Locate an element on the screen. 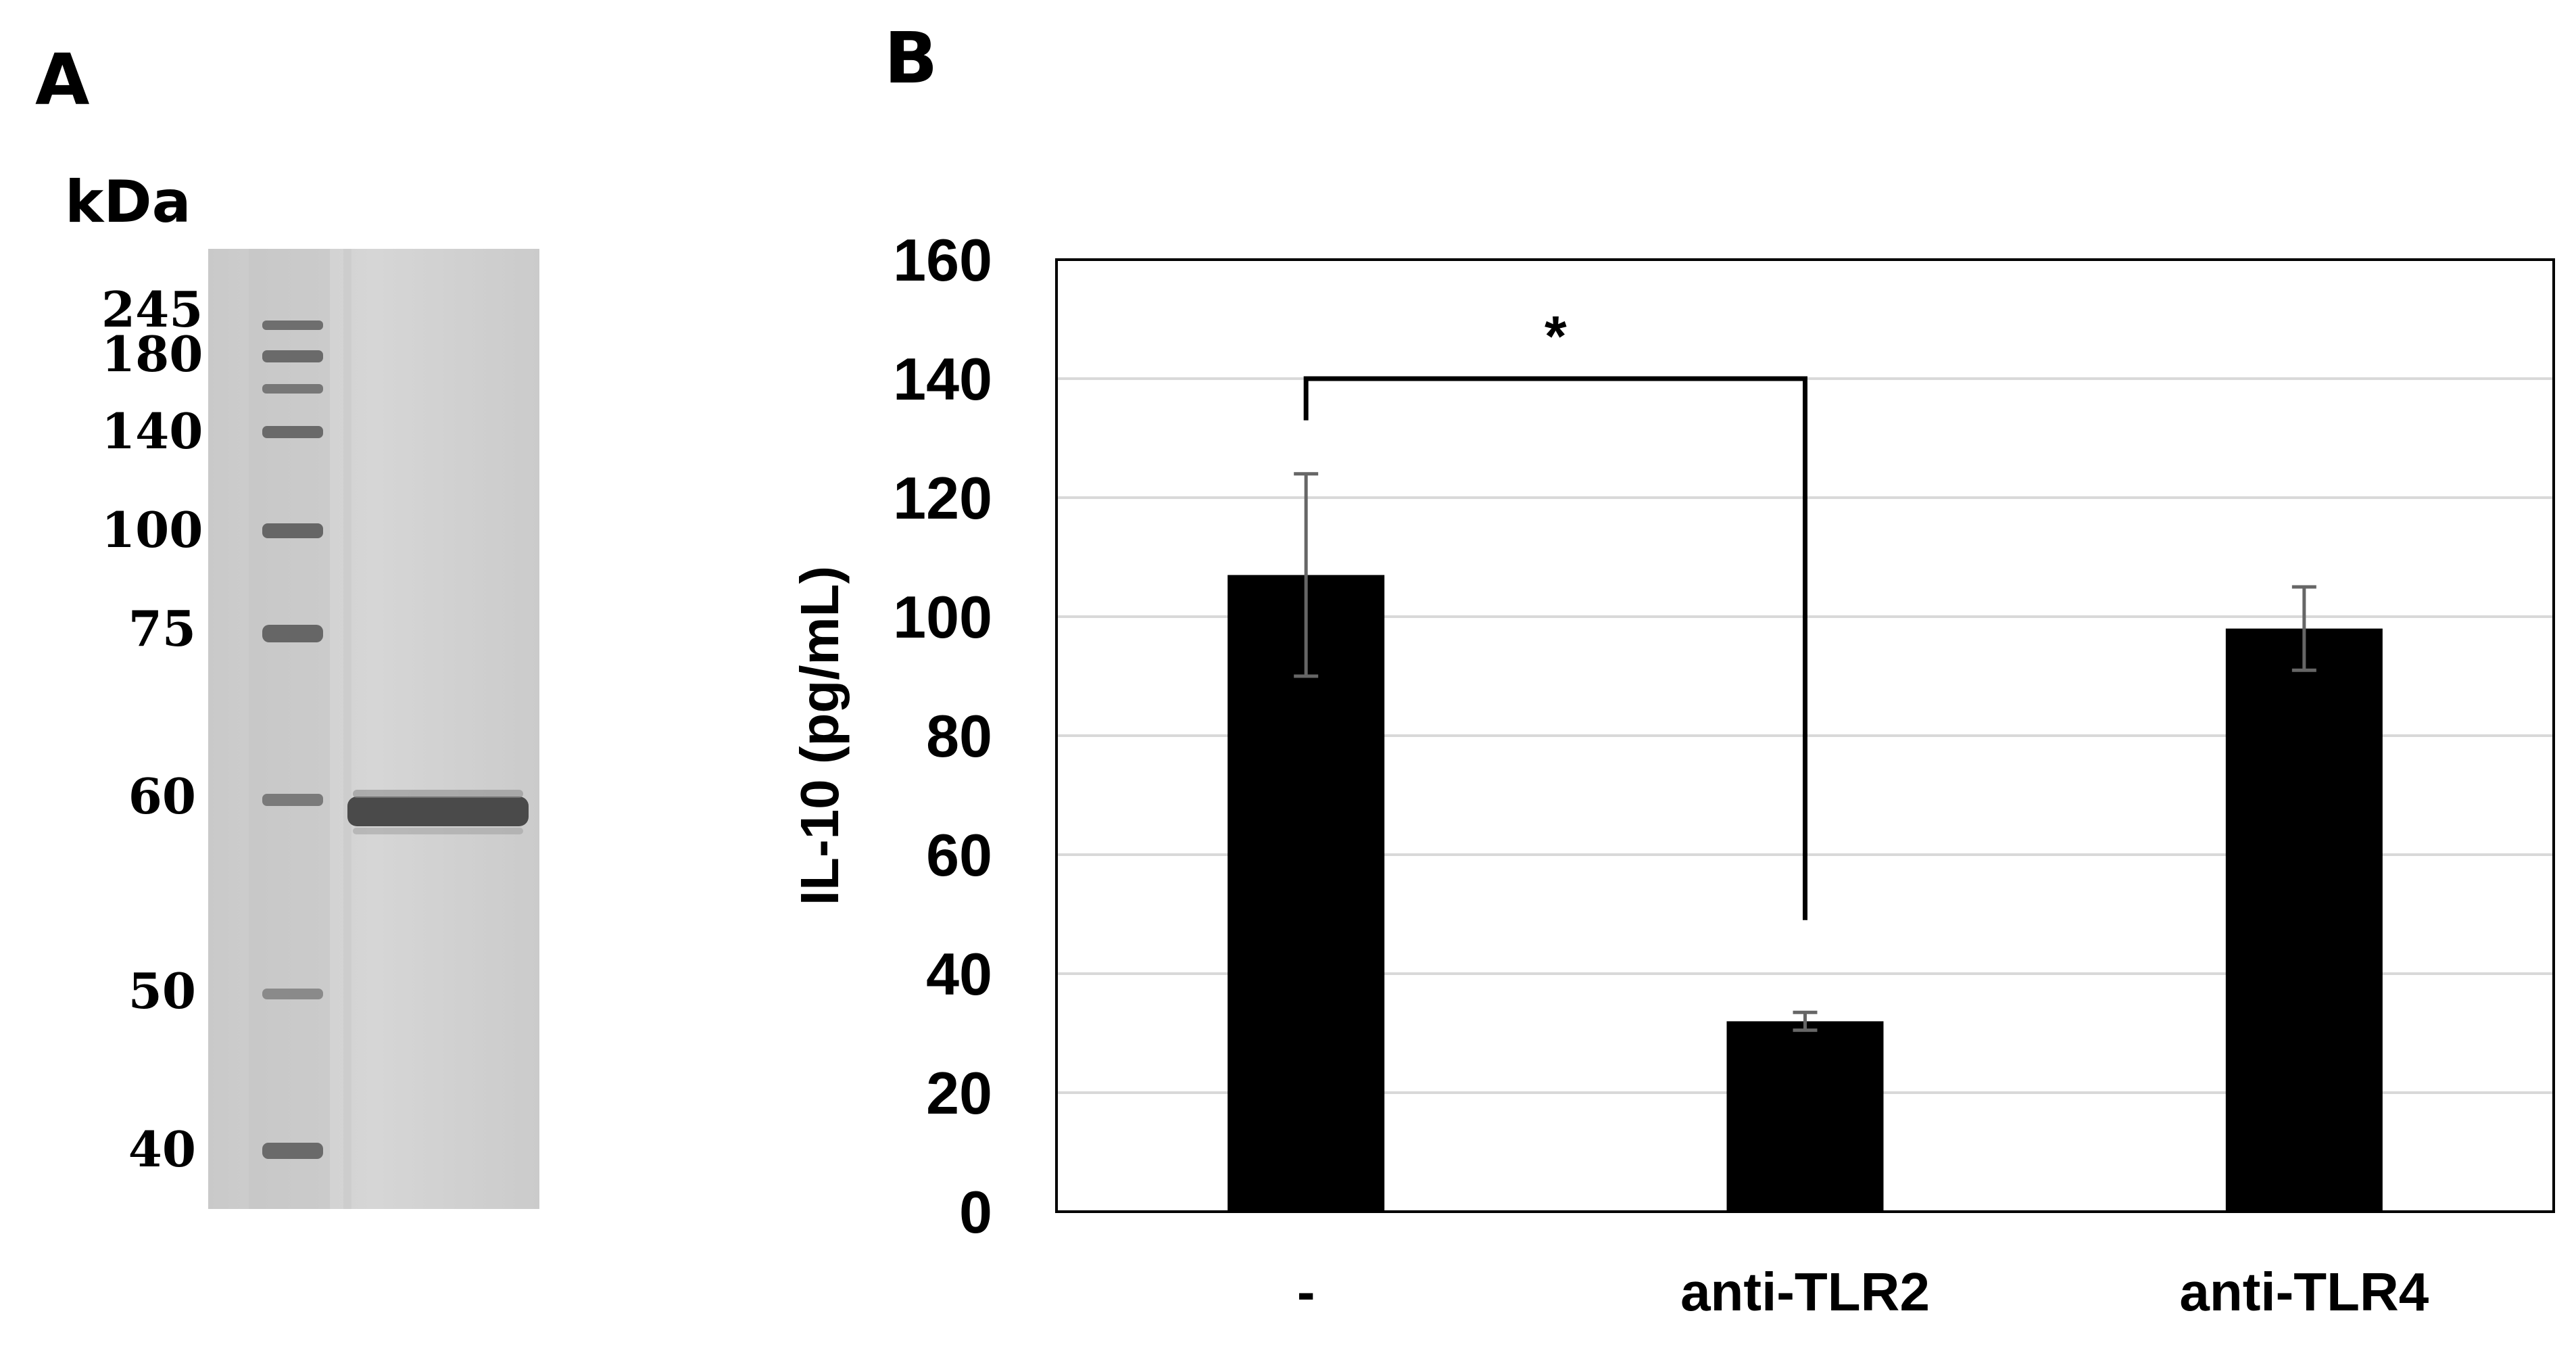  marker-label-245: 245 is located at coordinates (152, 309).